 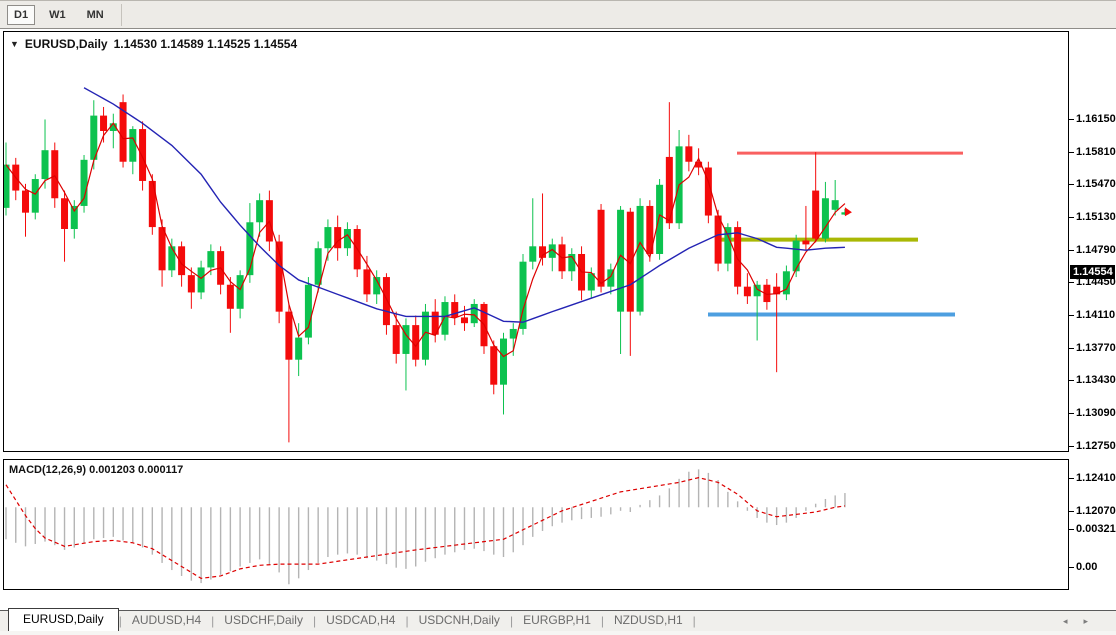 I want to click on price-axis-label: 1.15130, so click(x=1096, y=216).